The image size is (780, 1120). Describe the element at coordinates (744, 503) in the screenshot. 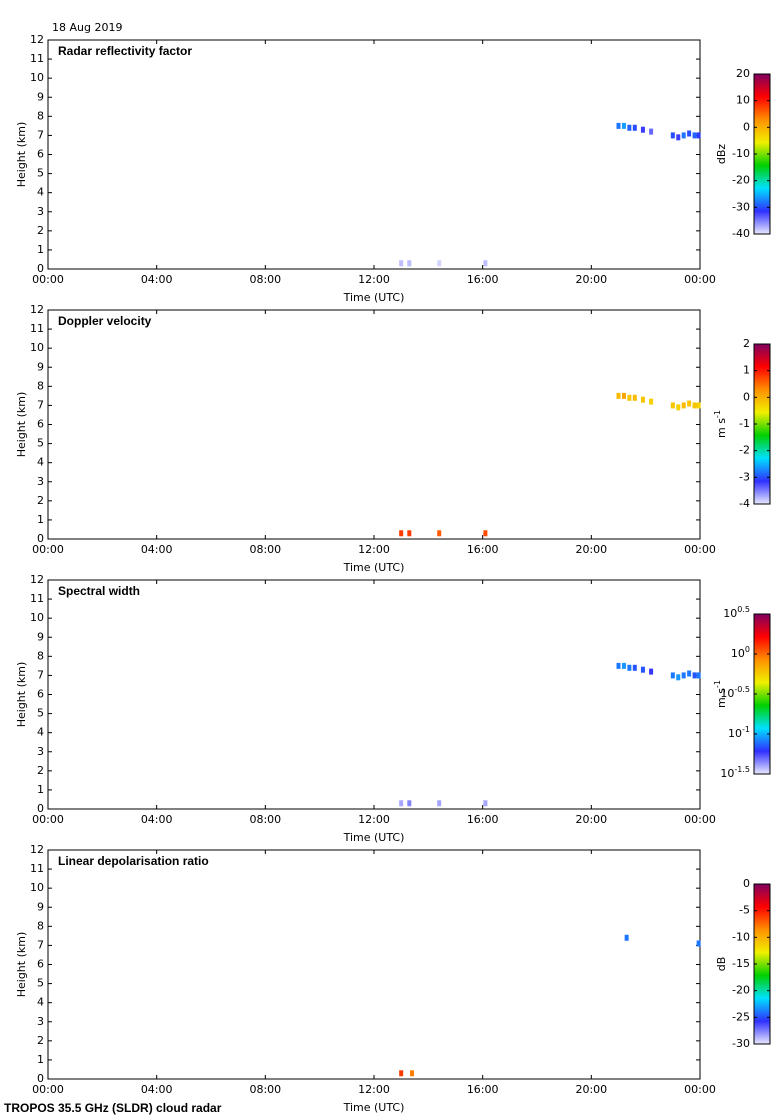

I see `colorbar-tick-label: -4` at that location.